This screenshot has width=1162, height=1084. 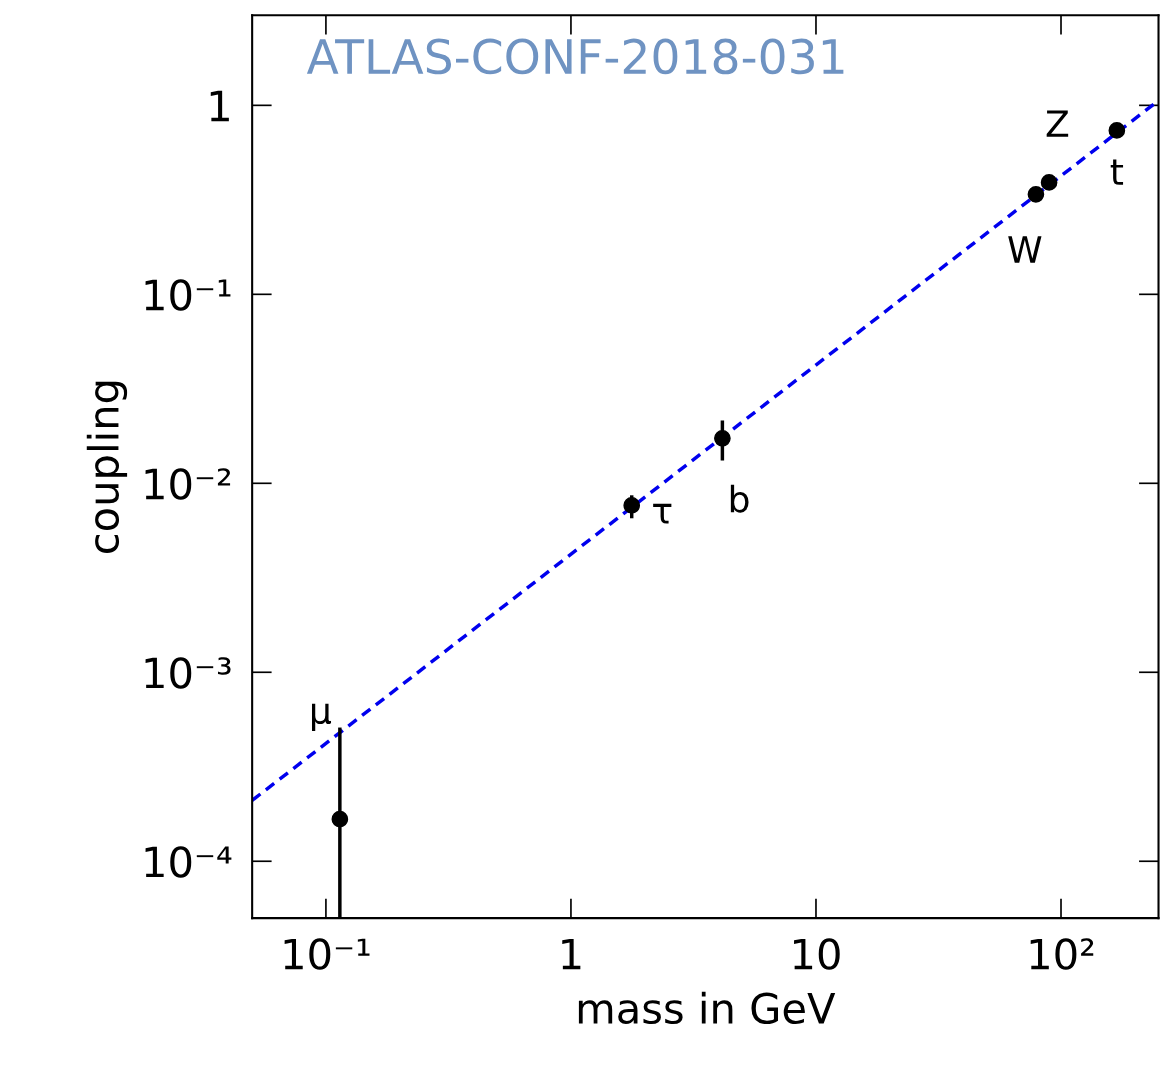 What do you see at coordinates (188, 673) in the screenshot?
I see `y-tick-label: 10⁻³` at bounding box center [188, 673].